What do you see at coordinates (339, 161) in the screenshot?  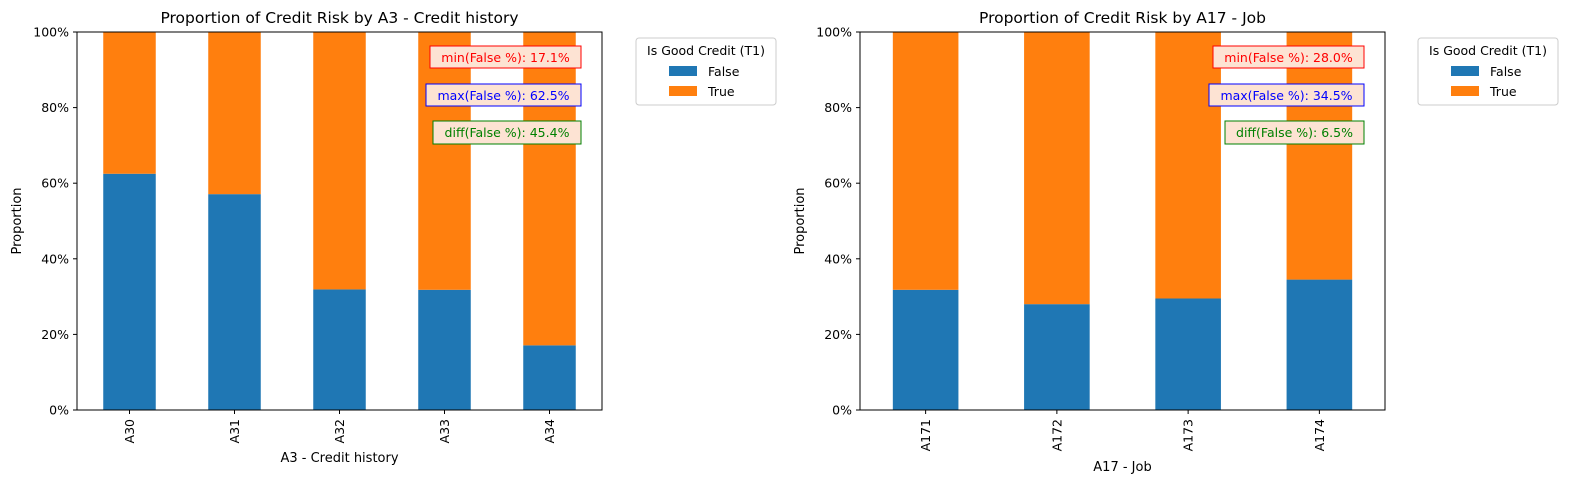 I see `bar-true-a32` at bounding box center [339, 161].